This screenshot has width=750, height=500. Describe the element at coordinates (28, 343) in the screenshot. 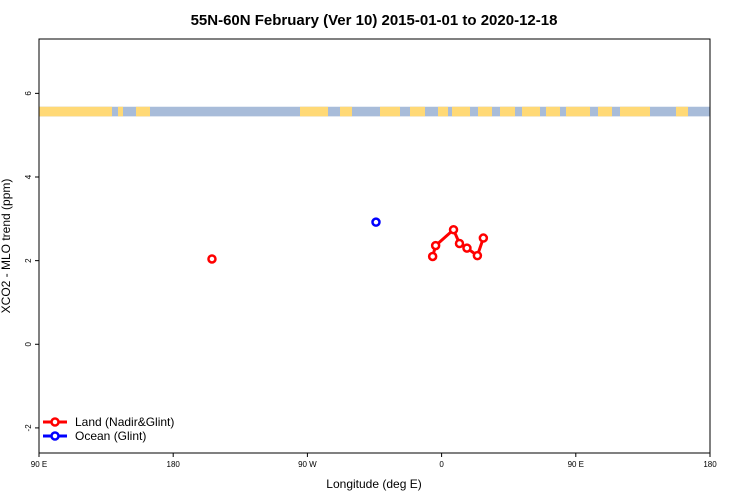

I see `y-tick-label: 0` at that location.